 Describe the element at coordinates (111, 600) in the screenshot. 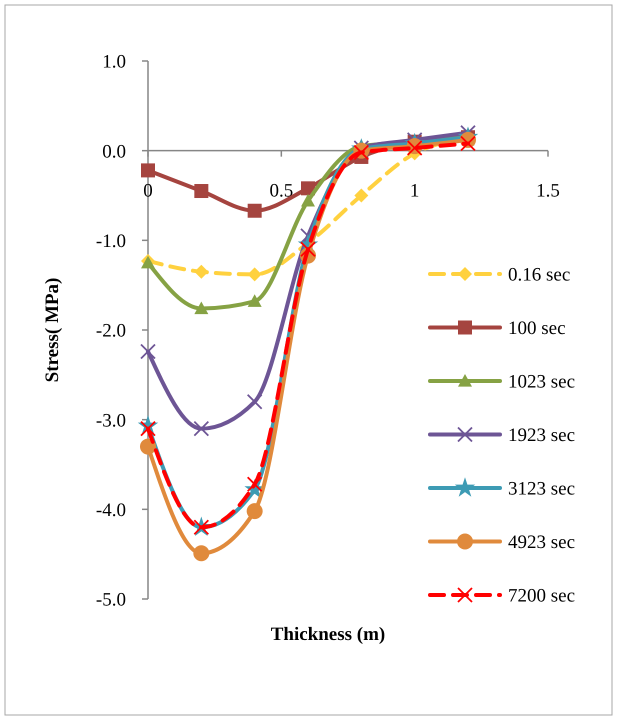

I see `y-tick-label: -5.0` at that location.